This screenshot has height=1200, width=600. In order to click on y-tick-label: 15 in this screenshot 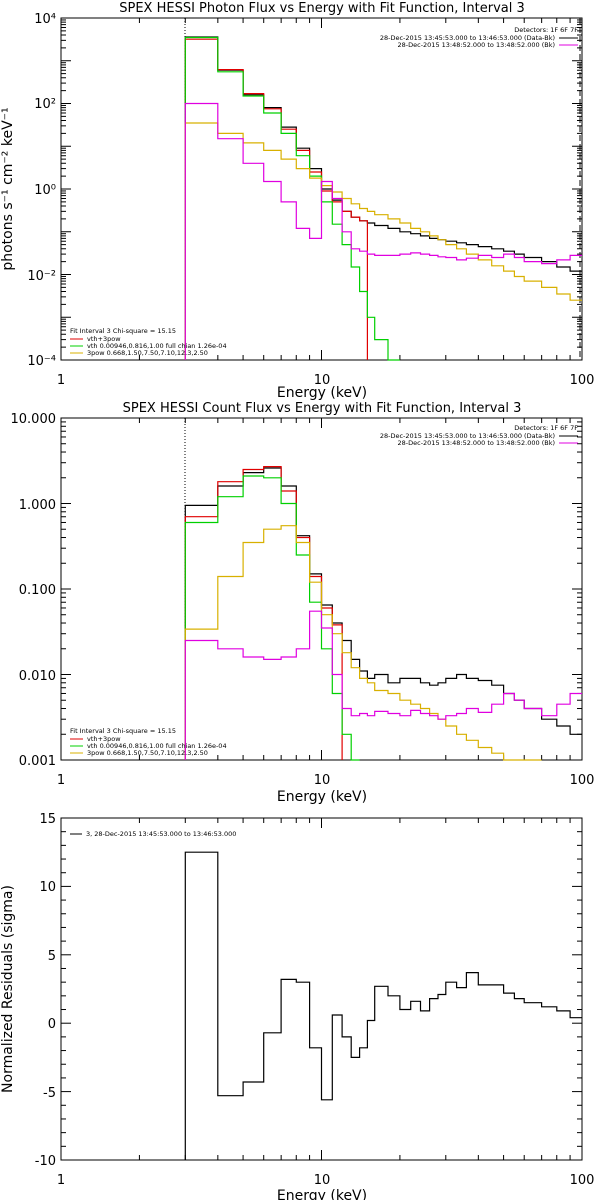, I will do `click(47, 819)`.